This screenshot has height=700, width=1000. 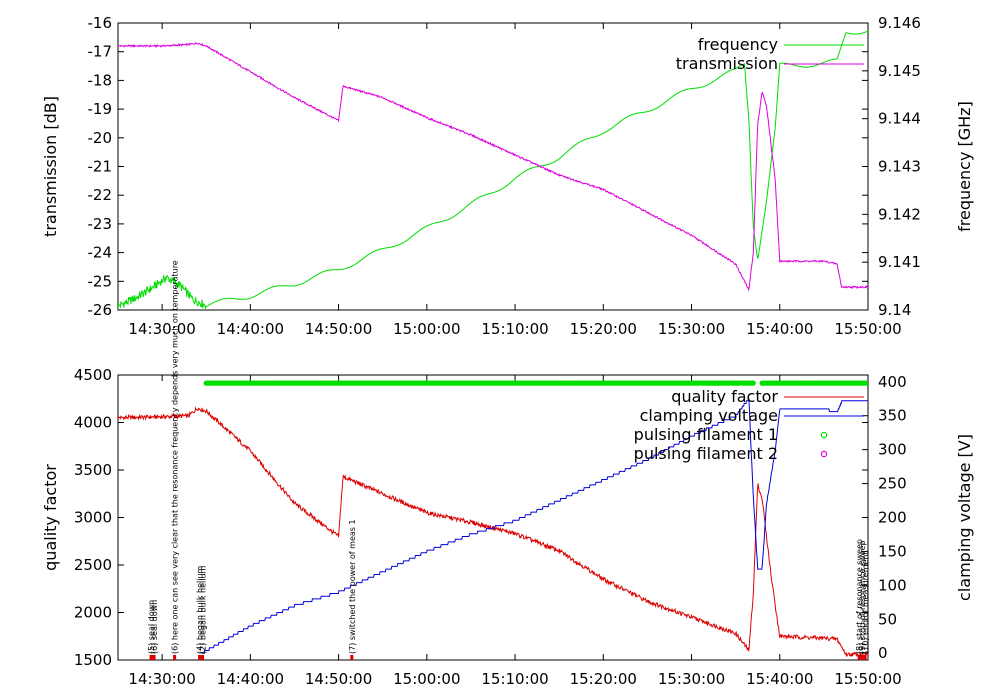 What do you see at coordinates (899, 167) in the screenshot?
I see `top-y2-tick-label: 9.143` at bounding box center [899, 167].